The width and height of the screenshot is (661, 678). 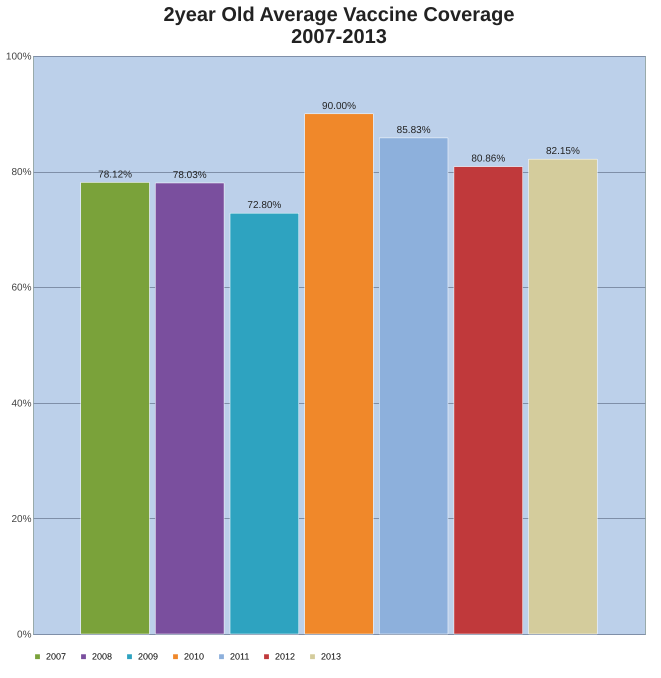 I want to click on y-tick-label: 80%, so click(x=21, y=172).